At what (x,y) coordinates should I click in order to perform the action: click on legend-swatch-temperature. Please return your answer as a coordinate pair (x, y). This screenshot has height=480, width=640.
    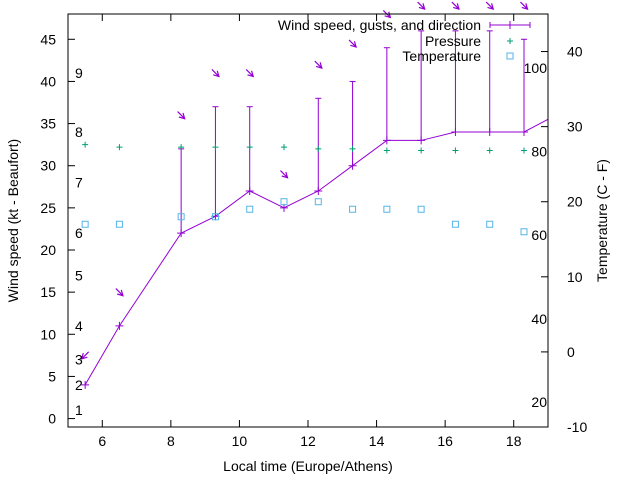
    Looking at the image, I should click on (510, 56).